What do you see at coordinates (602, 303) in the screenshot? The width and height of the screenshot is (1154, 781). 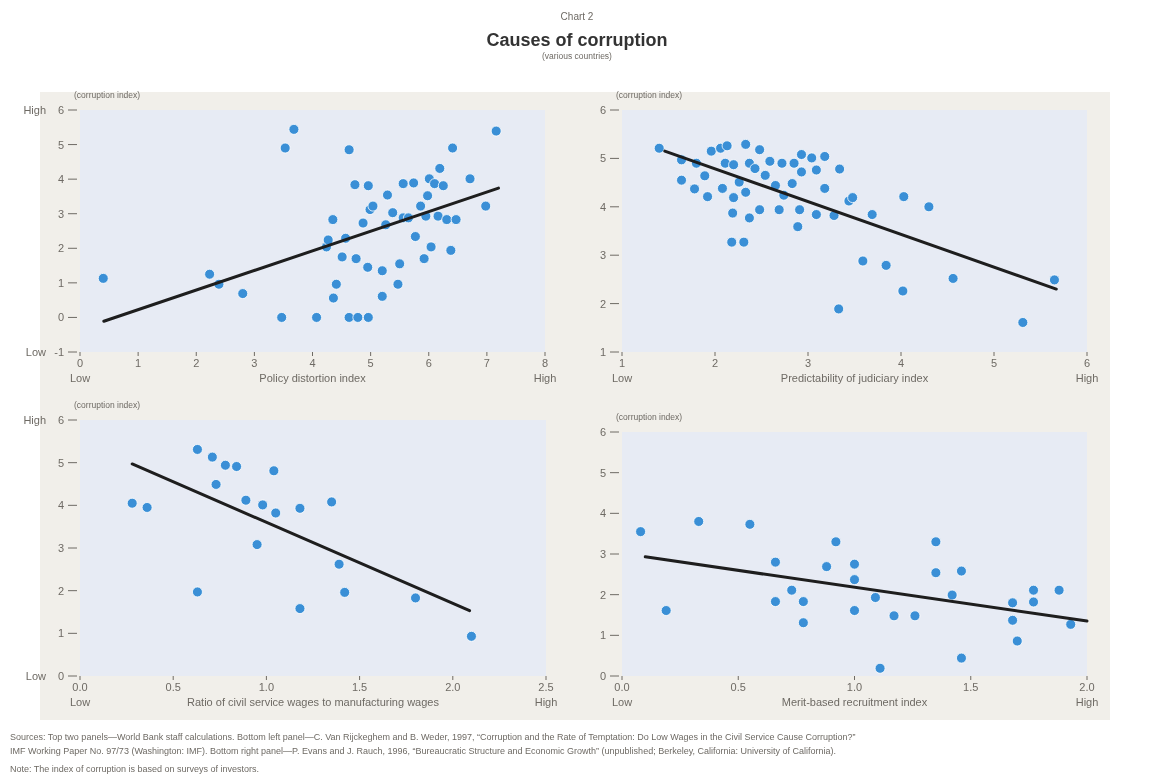 I see `y-tick-label: 2` at bounding box center [602, 303].